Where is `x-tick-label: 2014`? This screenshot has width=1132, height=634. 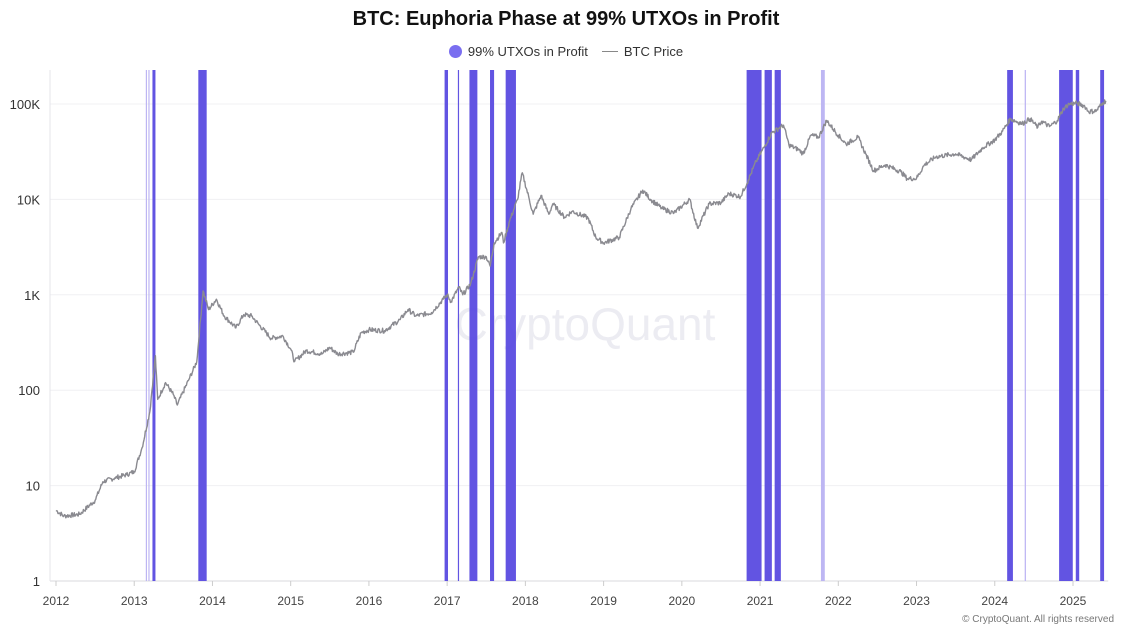 x-tick-label: 2014 is located at coordinates (212, 601).